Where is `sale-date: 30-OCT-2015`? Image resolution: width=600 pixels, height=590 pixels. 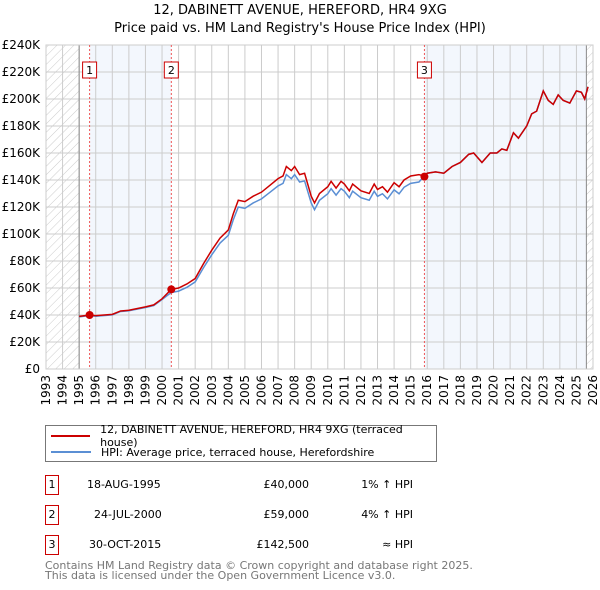 sale-date: 30-OCT-2015 is located at coordinates (125, 544).